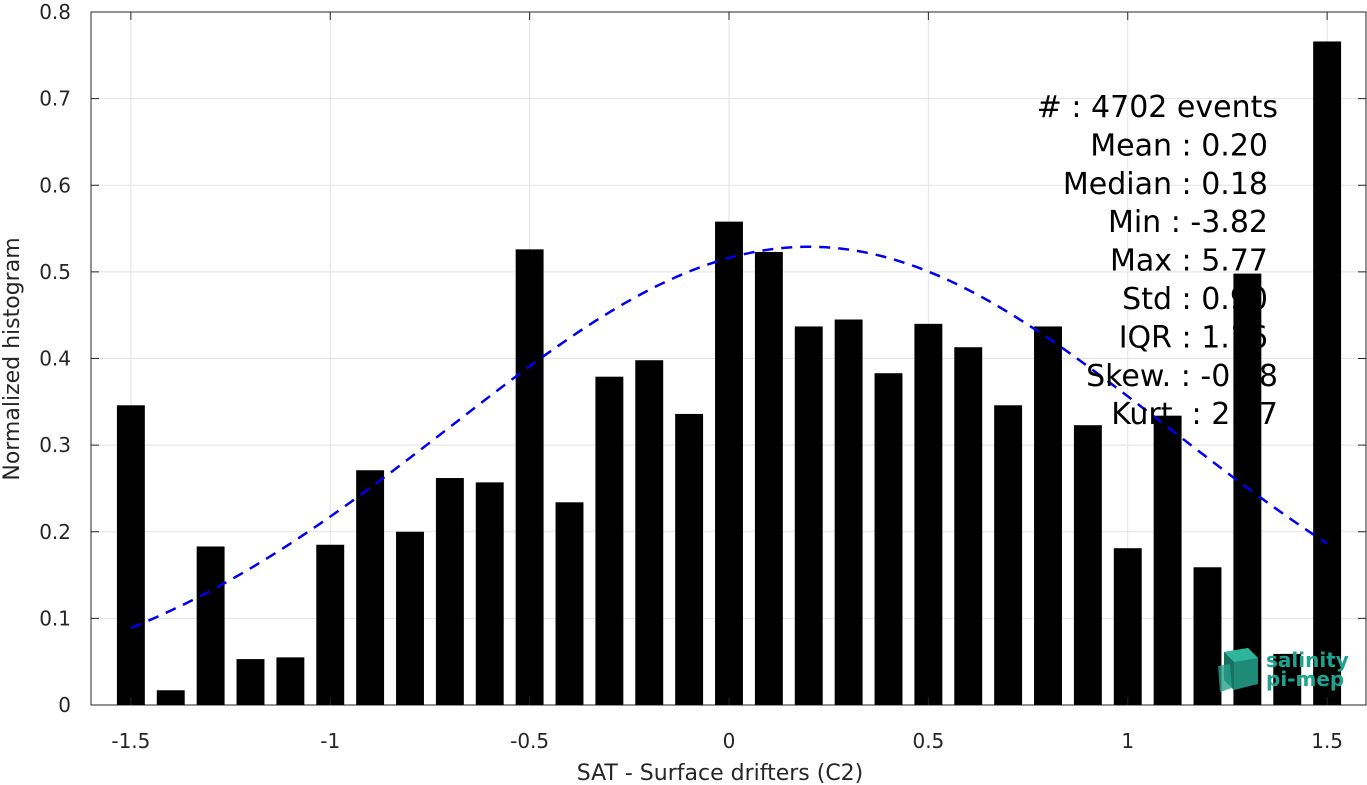 Image resolution: width=1367 pixels, height=785 pixels. I want to click on x-tick-label: 1, so click(1127, 741).